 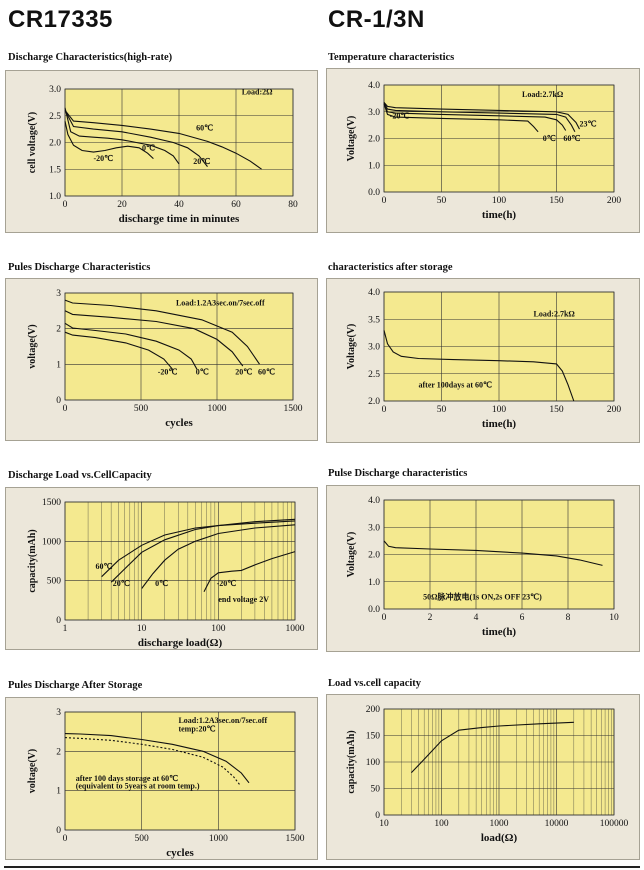 I want to click on chart-title: Discharge Load vs.CellCapacity, so click(x=80, y=475).